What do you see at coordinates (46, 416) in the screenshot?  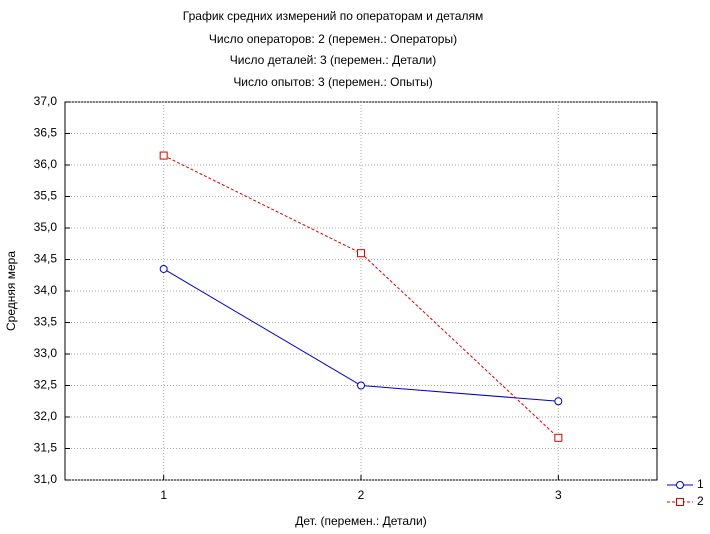 I see `y-tick-label: 32,0` at bounding box center [46, 416].